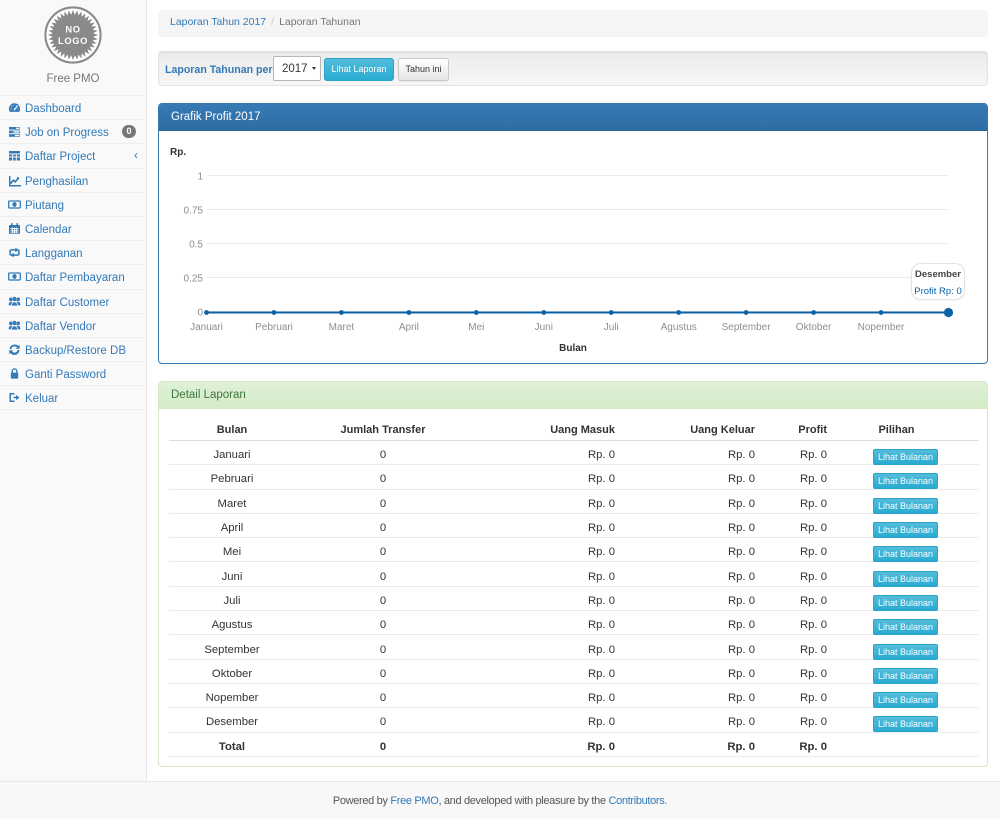  I want to click on svg-text: 1, so click(200, 177).